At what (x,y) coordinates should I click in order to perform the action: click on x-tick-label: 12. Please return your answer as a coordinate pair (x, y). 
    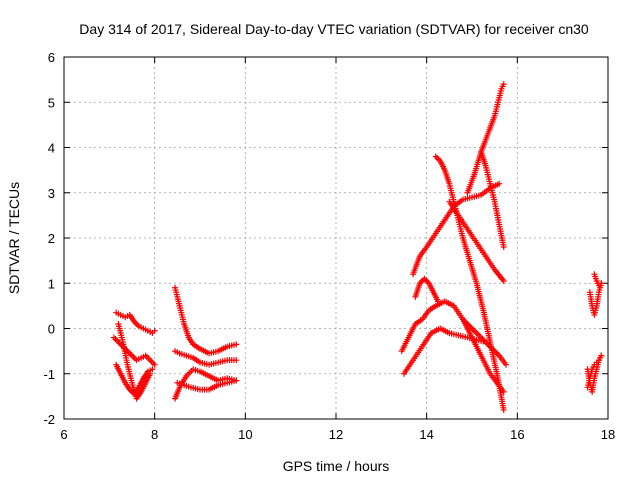
    Looking at the image, I should click on (336, 434).